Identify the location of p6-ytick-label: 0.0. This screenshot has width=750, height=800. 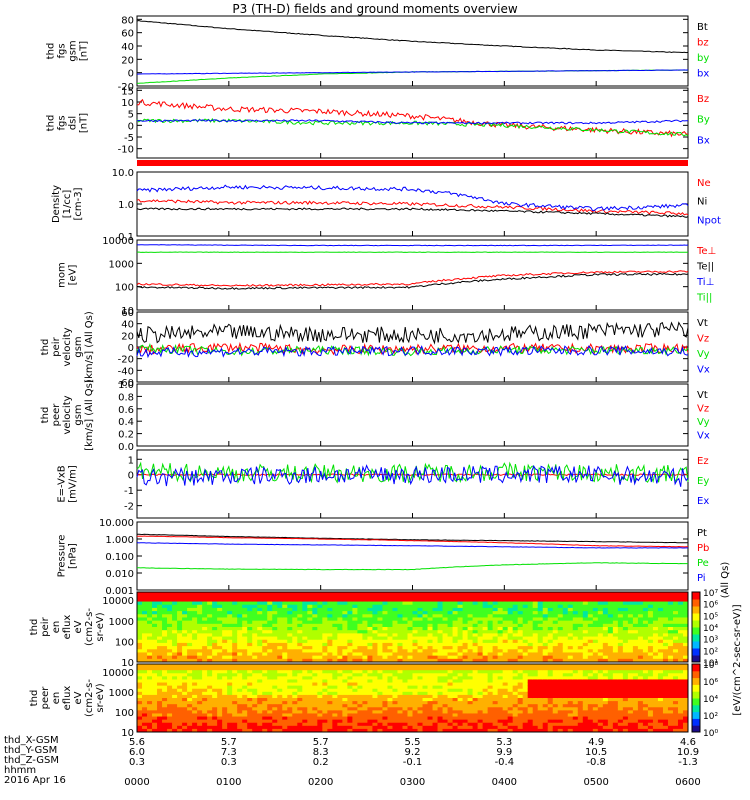
(126, 447).